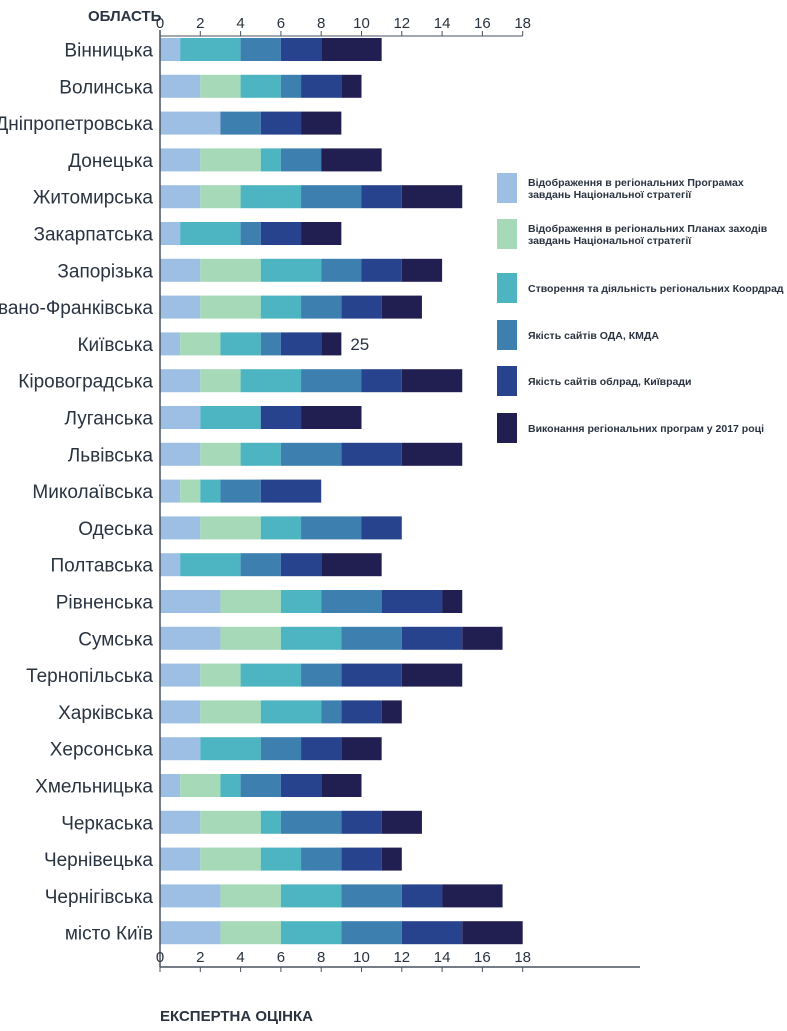  I want to click on x-tick-label-bottom: 6, so click(281, 957).